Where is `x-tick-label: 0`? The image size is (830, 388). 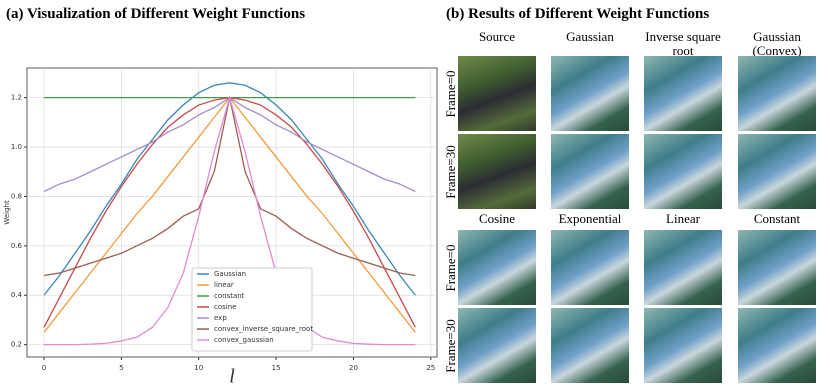 x-tick-label: 0 is located at coordinates (44, 368).